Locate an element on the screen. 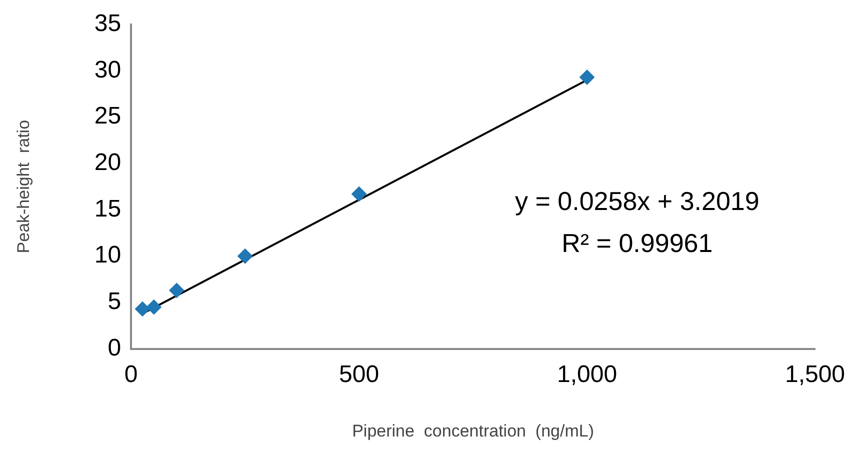 The height and width of the screenshot is (460, 860). x-tick-label: 1,500 is located at coordinates (815, 374).